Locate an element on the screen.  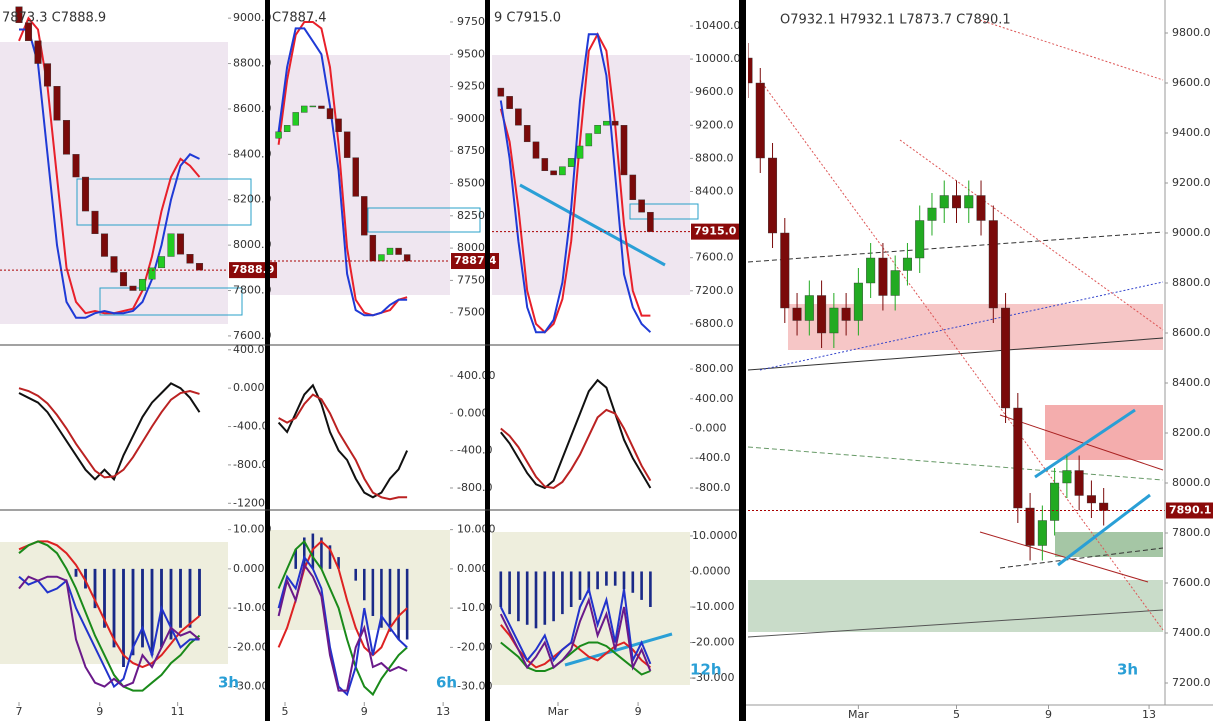
y-tick-label: -10.000 is located at coordinates (713, 606).